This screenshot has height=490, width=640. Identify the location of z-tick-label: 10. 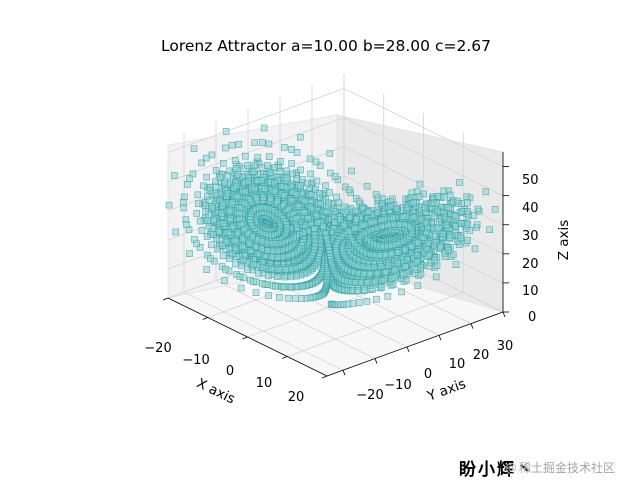
(530, 291).